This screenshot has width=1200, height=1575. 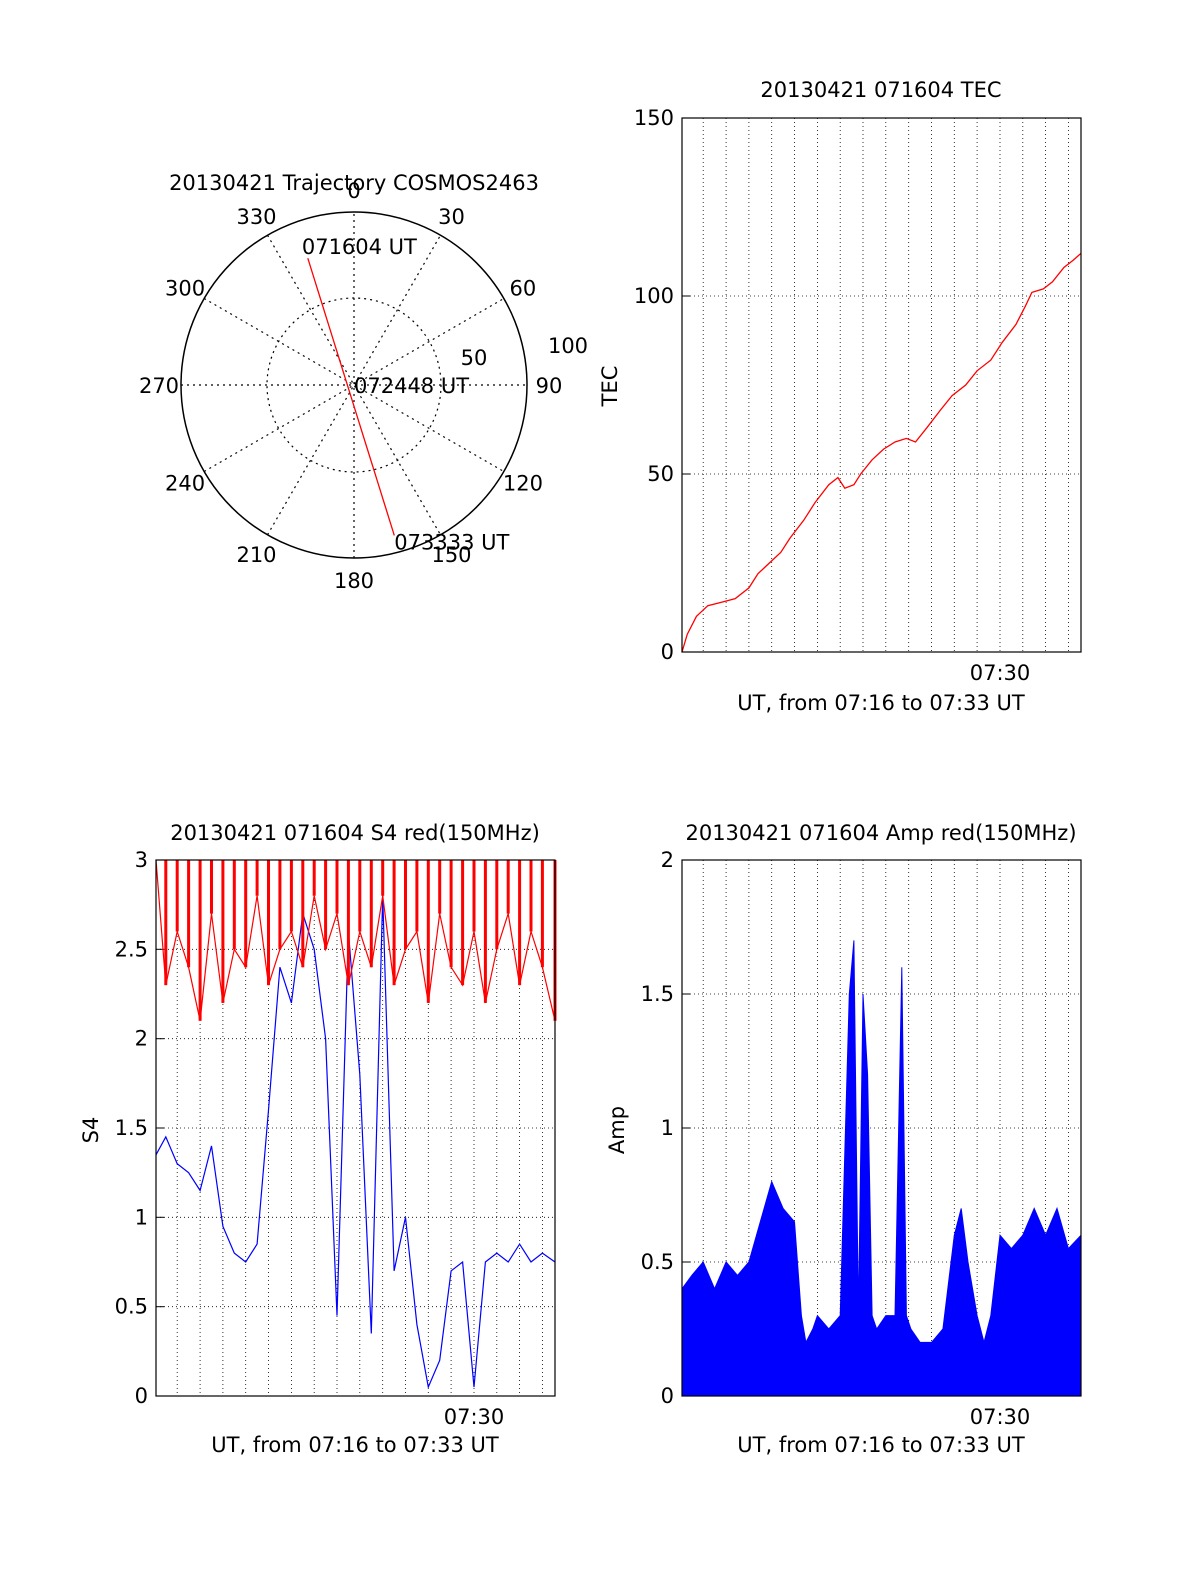 I want to click on polar-angle-label: 180, so click(x=354, y=581).